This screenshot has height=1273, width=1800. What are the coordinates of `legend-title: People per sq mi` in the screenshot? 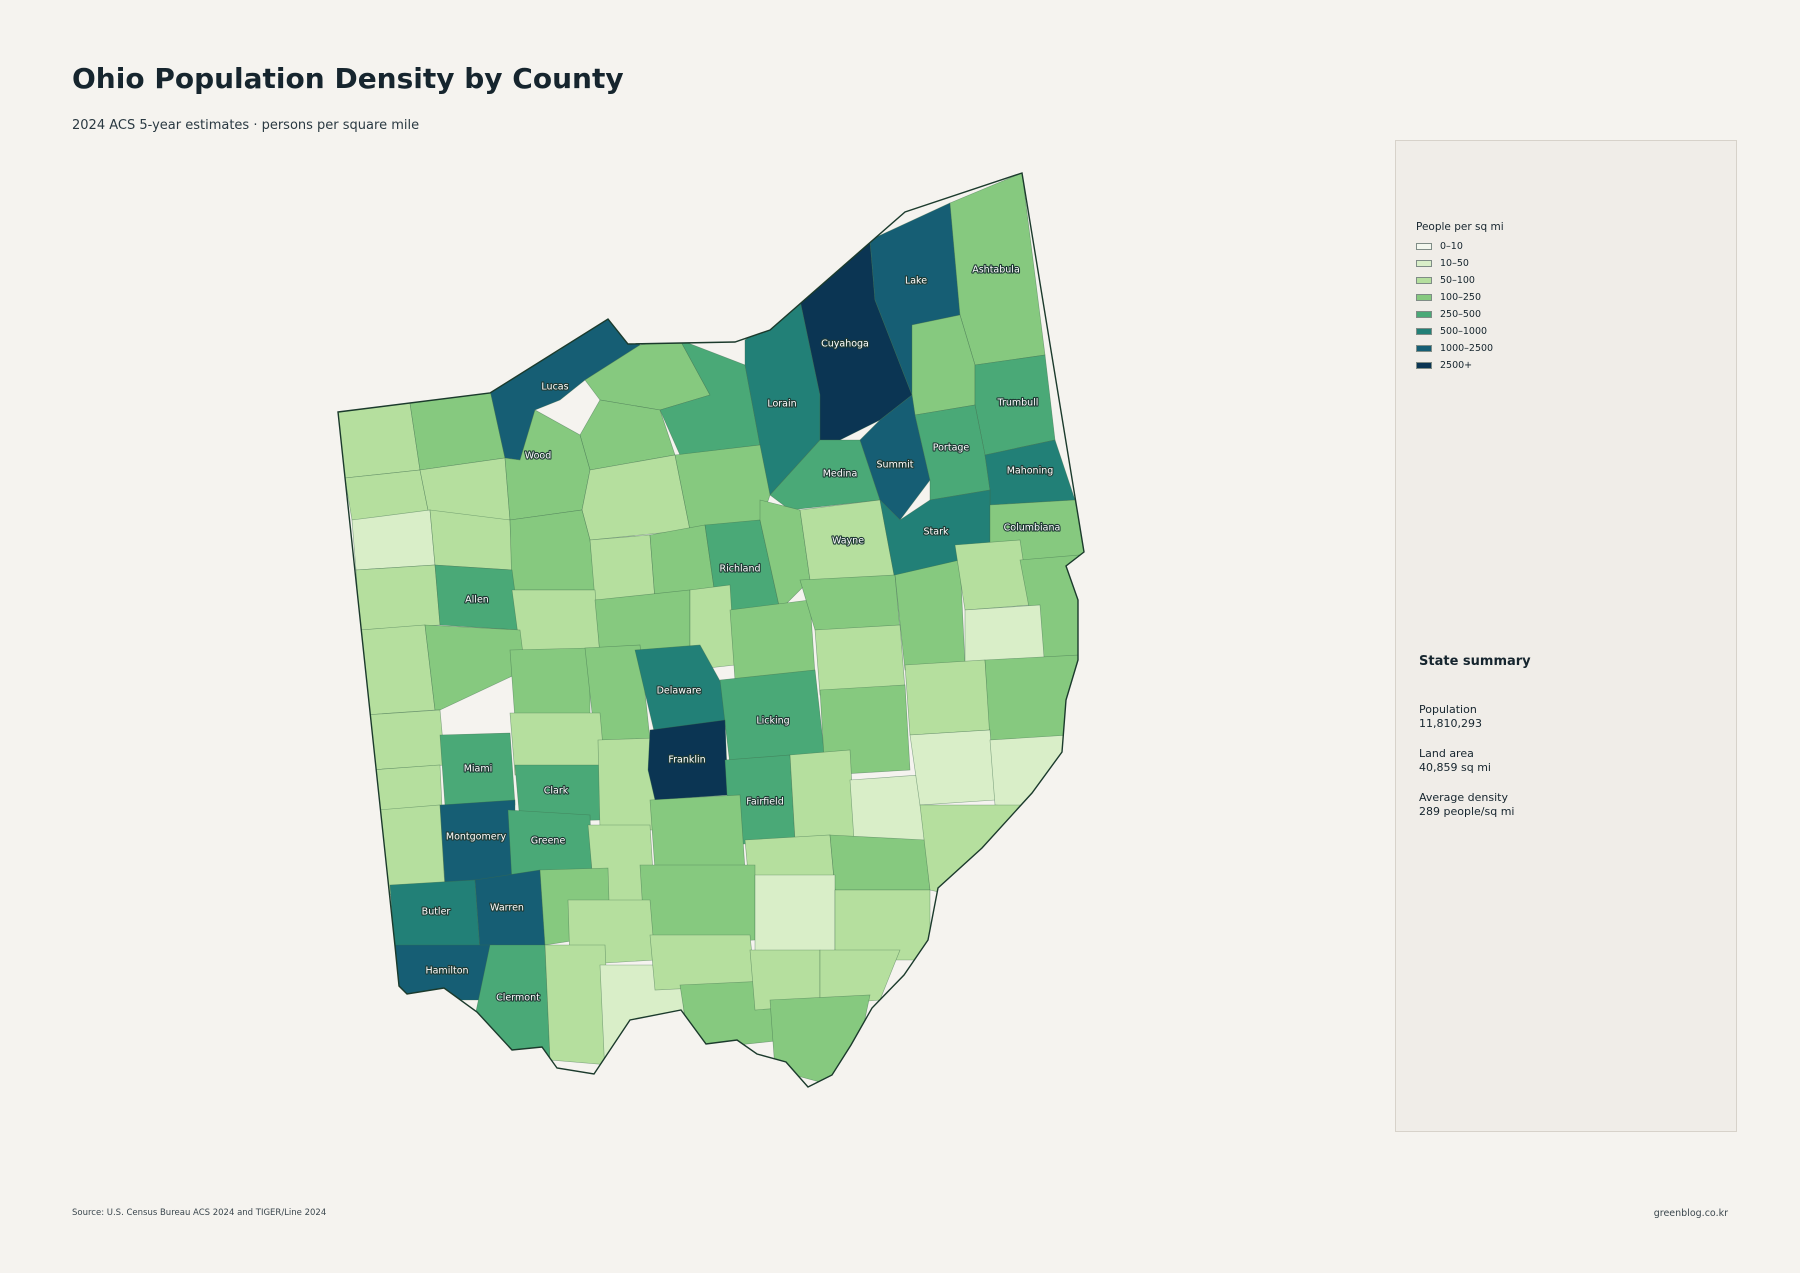 It's located at (1460, 227).